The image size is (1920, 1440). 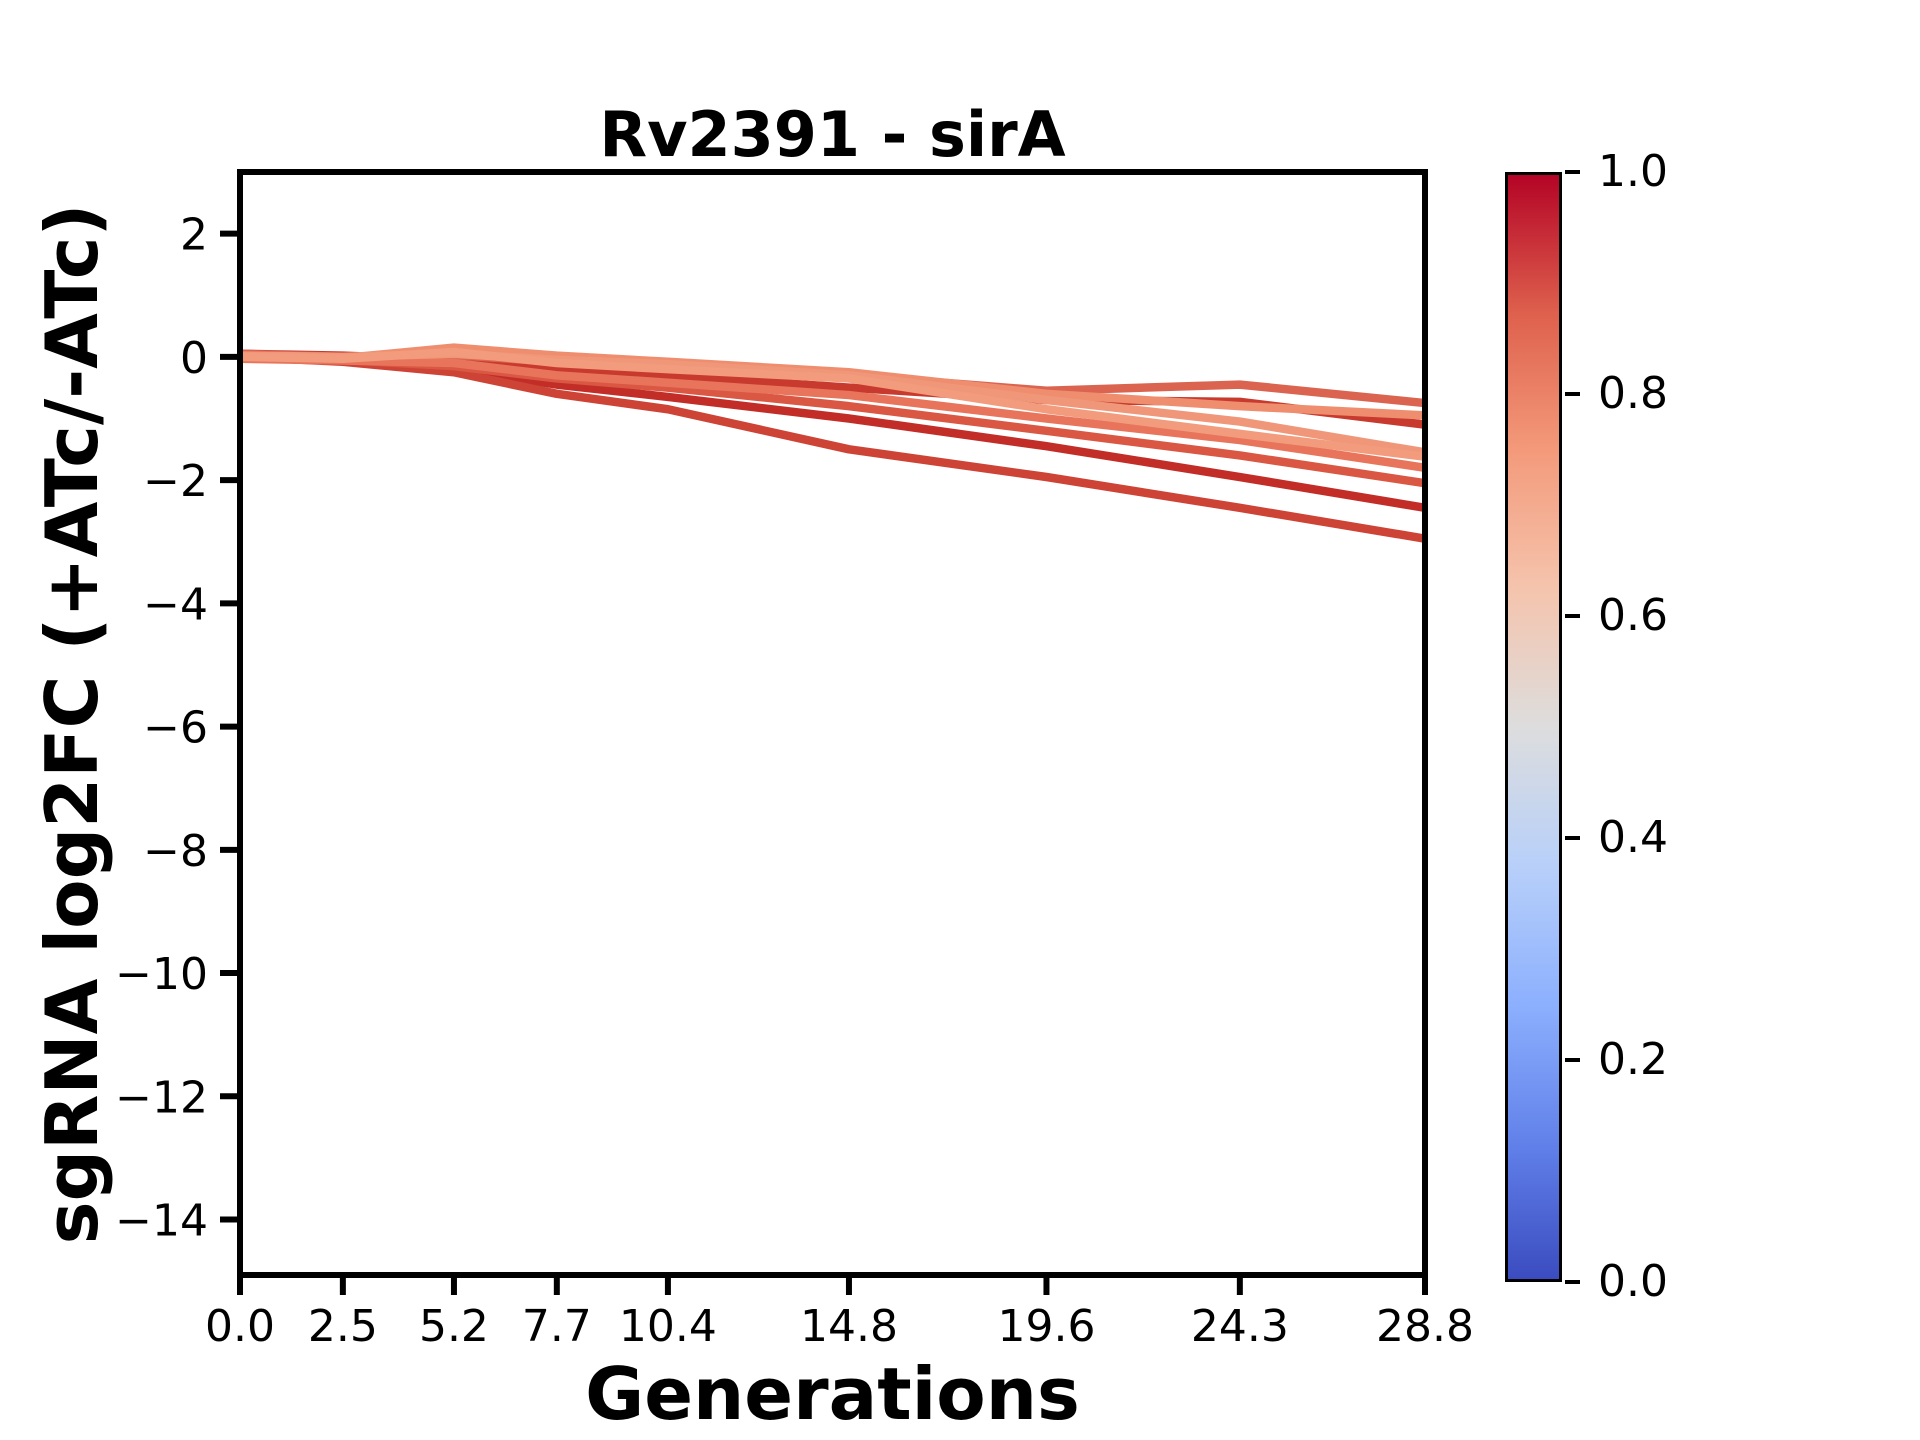 What do you see at coordinates (832, 134) in the screenshot?
I see `chart-title: Rv2391 - sirA` at bounding box center [832, 134].